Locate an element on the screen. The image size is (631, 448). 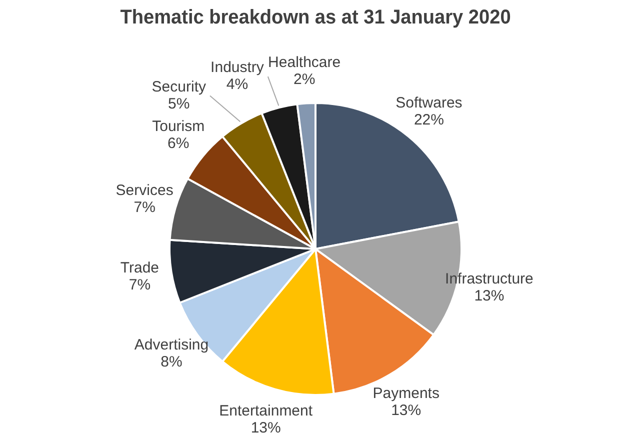
data-label: 6% is located at coordinates (179, 143).